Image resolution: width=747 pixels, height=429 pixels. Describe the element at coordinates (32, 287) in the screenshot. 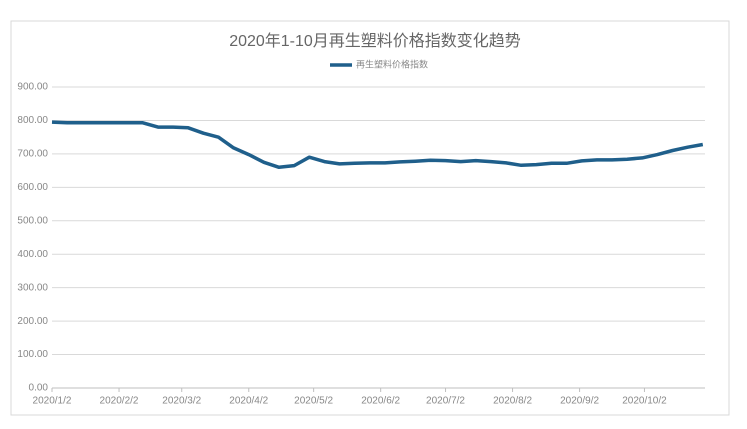

I see `y-tick-label: 300.00` at that location.